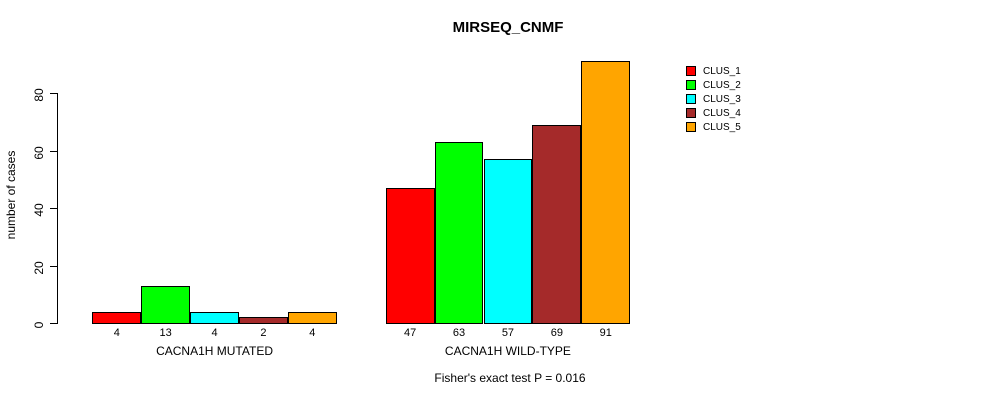 This screenshot has width=990, height=400. Describe the element at coordinates (459, 333) in the screenshot. I see `bar-value-label: 63` at that location.